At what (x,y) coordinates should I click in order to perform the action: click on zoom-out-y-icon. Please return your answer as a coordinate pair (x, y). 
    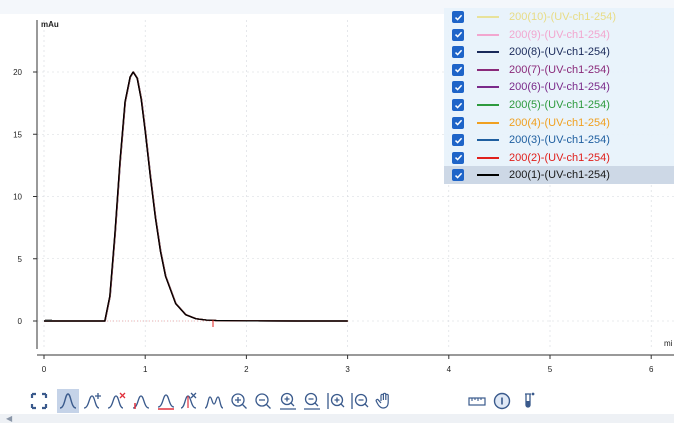
    Looking at the image, I should click on (360, 401).